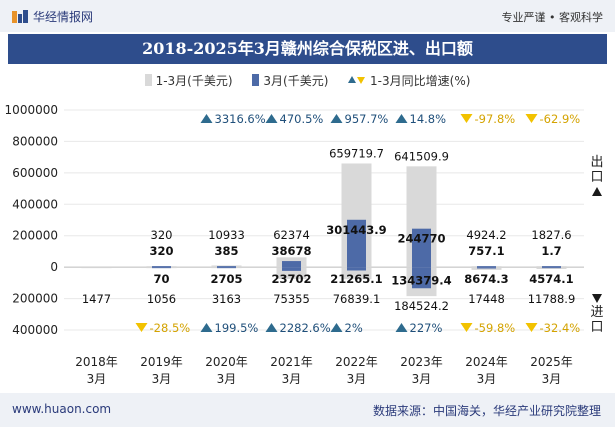  I want to click on data-label-import-march: 2705, so click(226, 279).